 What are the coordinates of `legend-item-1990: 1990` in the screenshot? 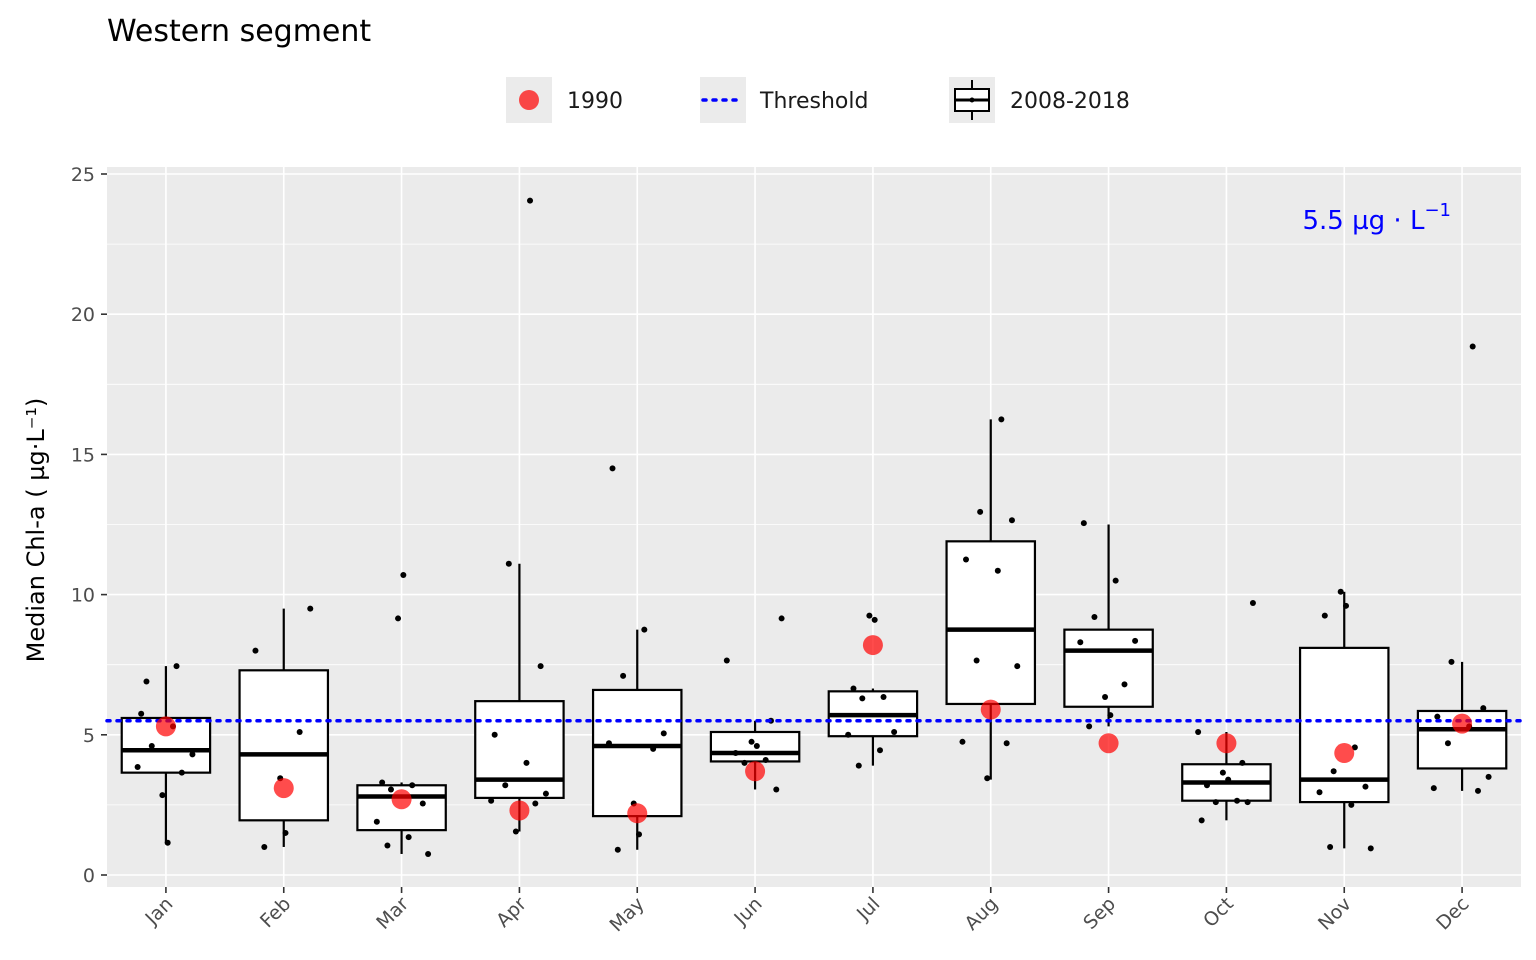 It's located at (564, 100).